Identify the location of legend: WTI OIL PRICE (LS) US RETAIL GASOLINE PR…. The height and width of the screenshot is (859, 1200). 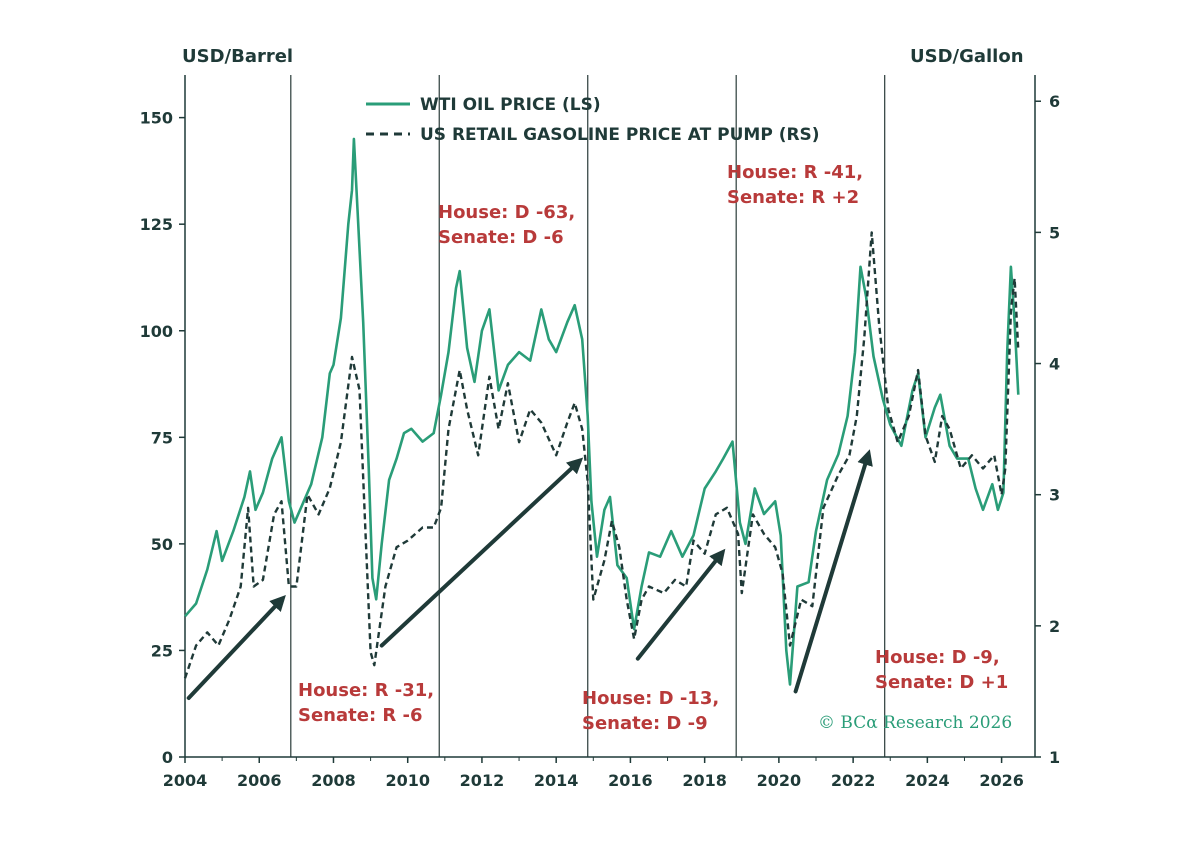
(593, 120).